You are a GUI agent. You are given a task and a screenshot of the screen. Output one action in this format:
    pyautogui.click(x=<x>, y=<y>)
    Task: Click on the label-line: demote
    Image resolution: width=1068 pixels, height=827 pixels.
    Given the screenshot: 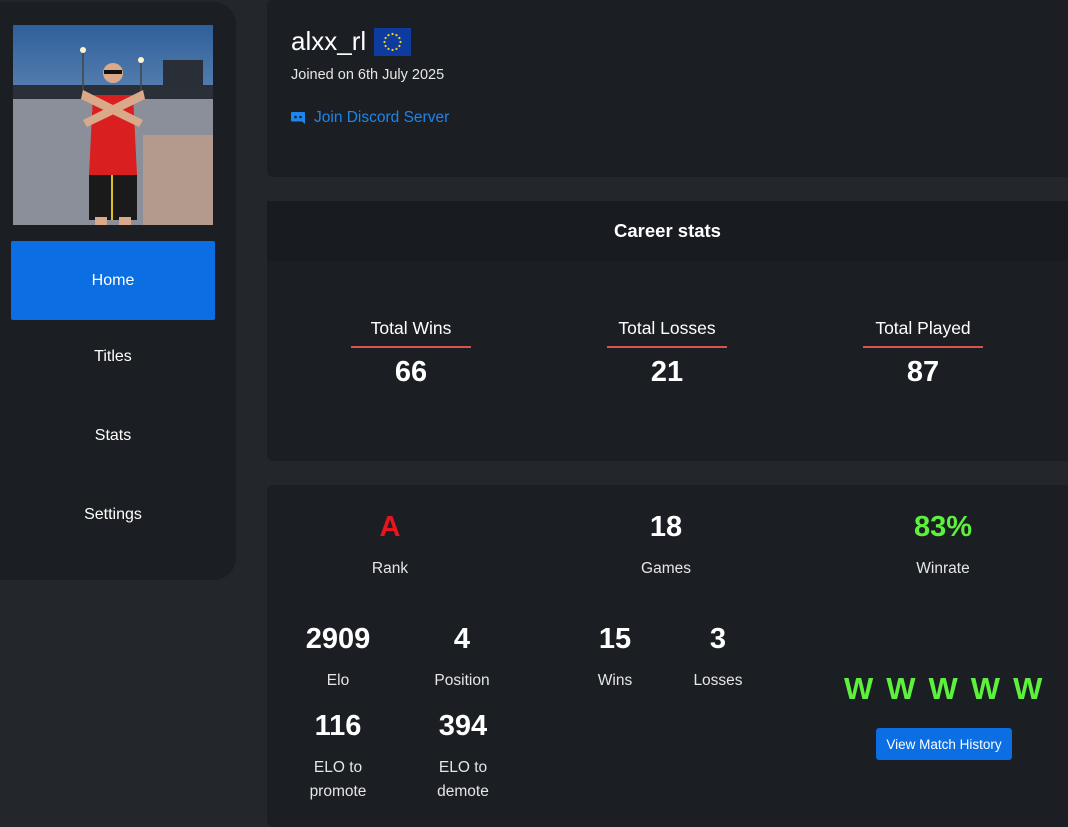 What is the action you would take?
    pyautogui.click(x=463, y=791)
    